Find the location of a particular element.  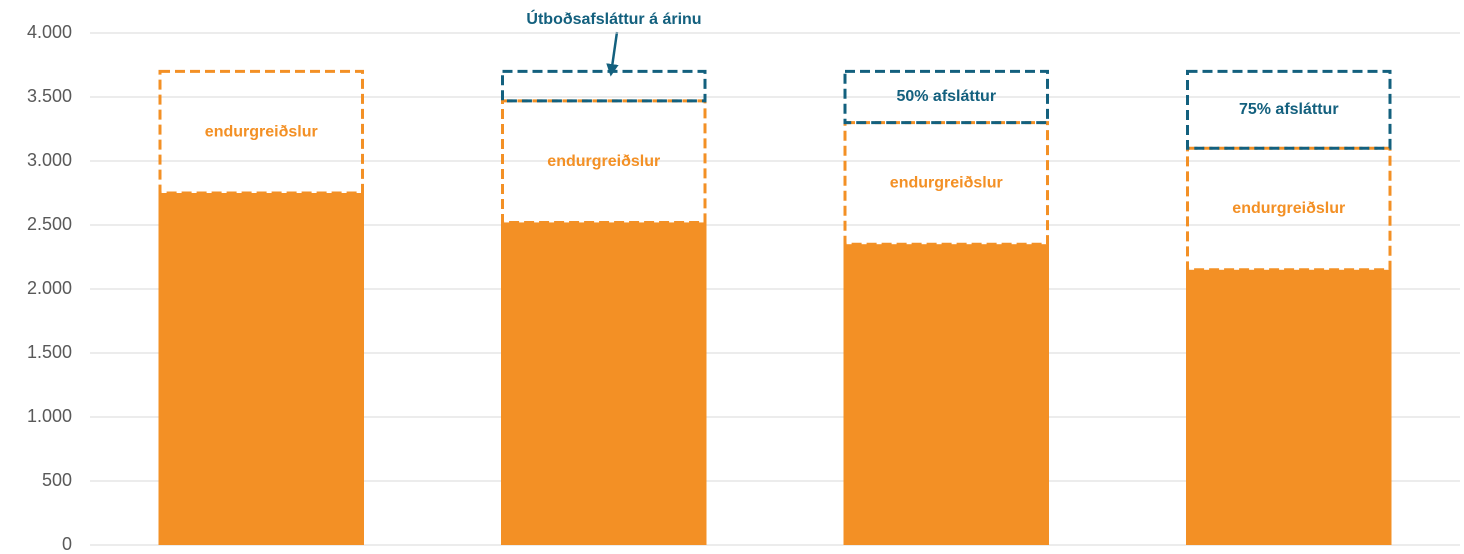

y-tick-label: 4.000 is located at coordinates (49, 32).